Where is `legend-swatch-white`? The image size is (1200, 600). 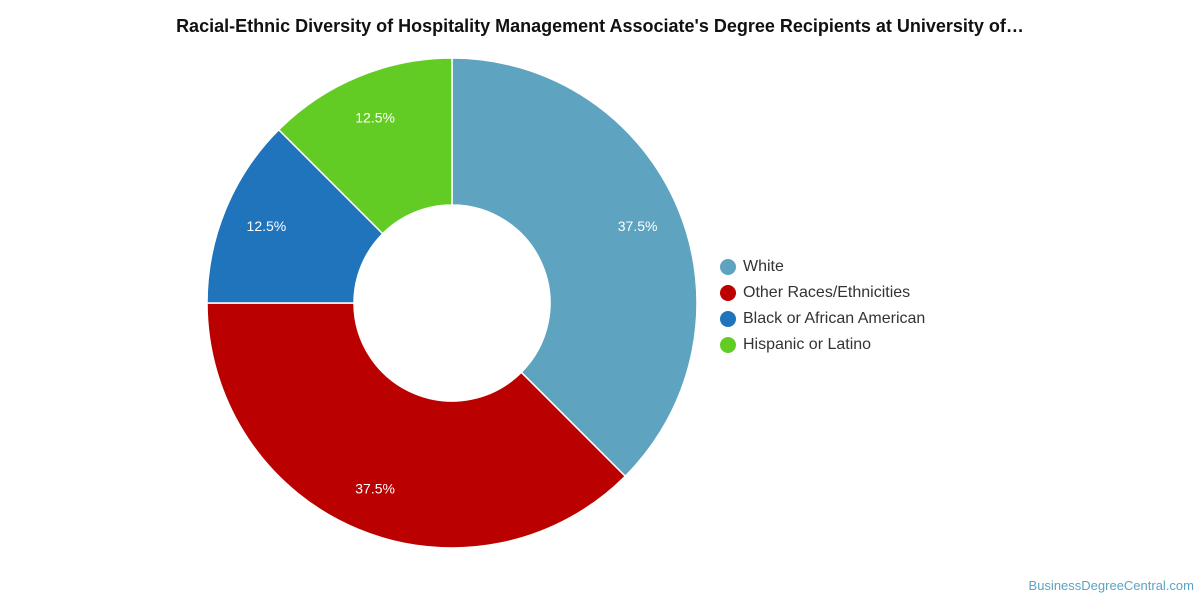 legend-swatch-white is located at coordinates (728, 267).